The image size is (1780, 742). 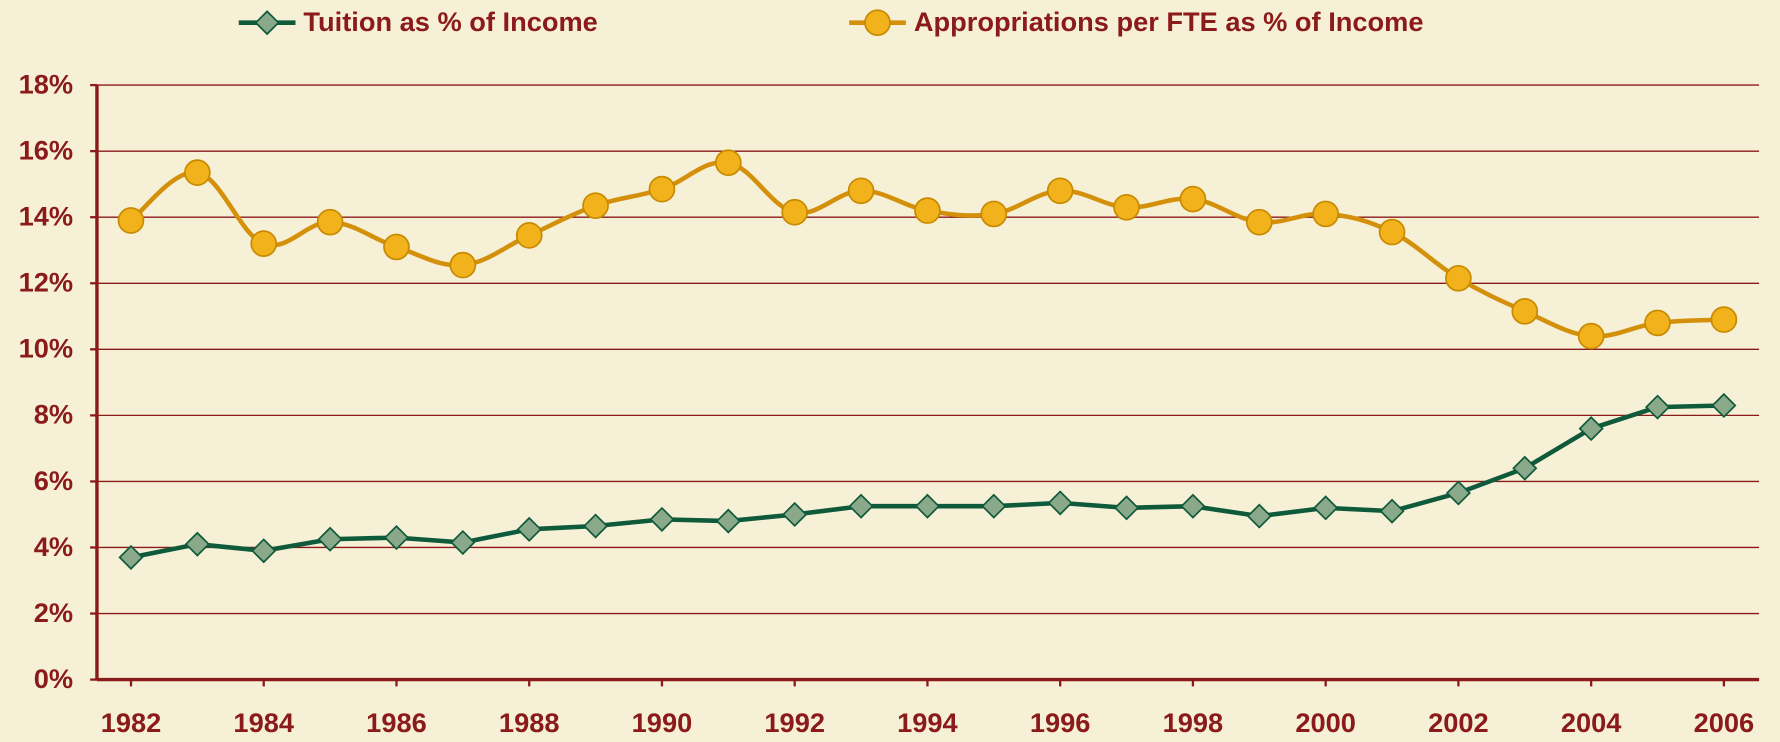 I want to click on y-tick-label: 10%, so click(x=46, y=348).